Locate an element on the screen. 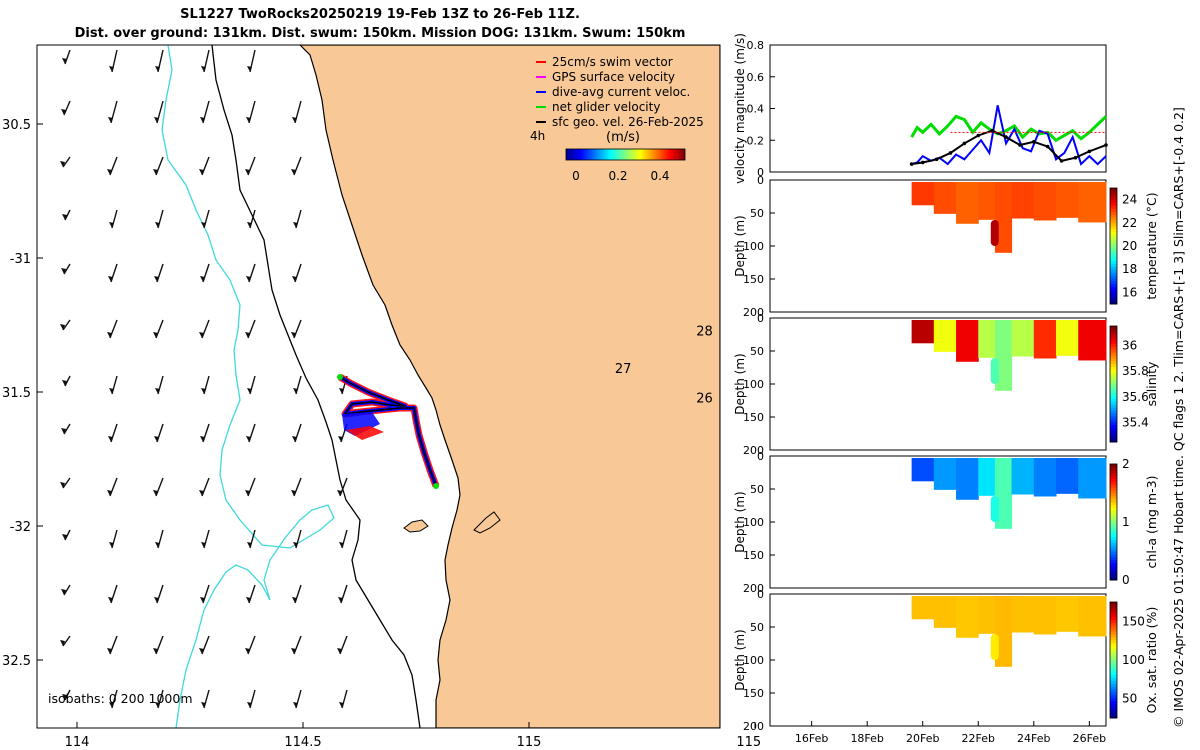 This screenshot has height=750, width=1200. day-label: 28 is located at coordinates (704, 332).